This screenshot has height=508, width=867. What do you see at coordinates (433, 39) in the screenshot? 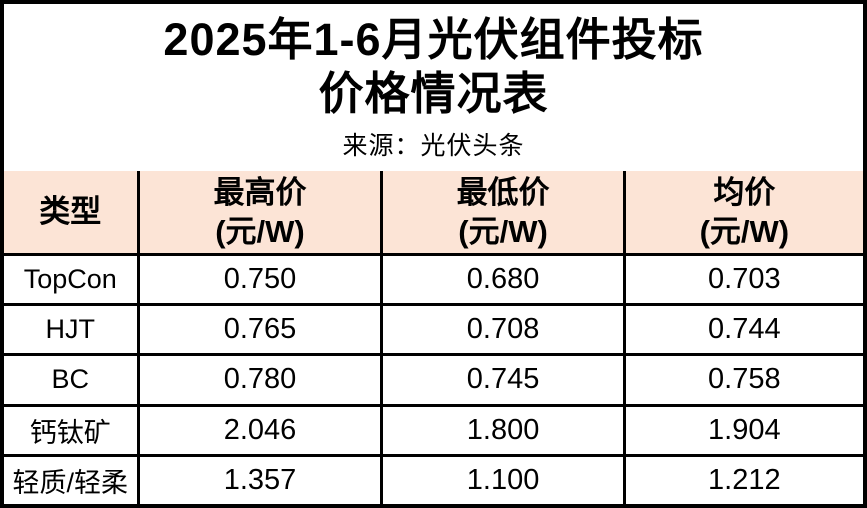
I see `page-title-line1: 2025年1-6月光伏组件投标` at bounding box center [433, 39].